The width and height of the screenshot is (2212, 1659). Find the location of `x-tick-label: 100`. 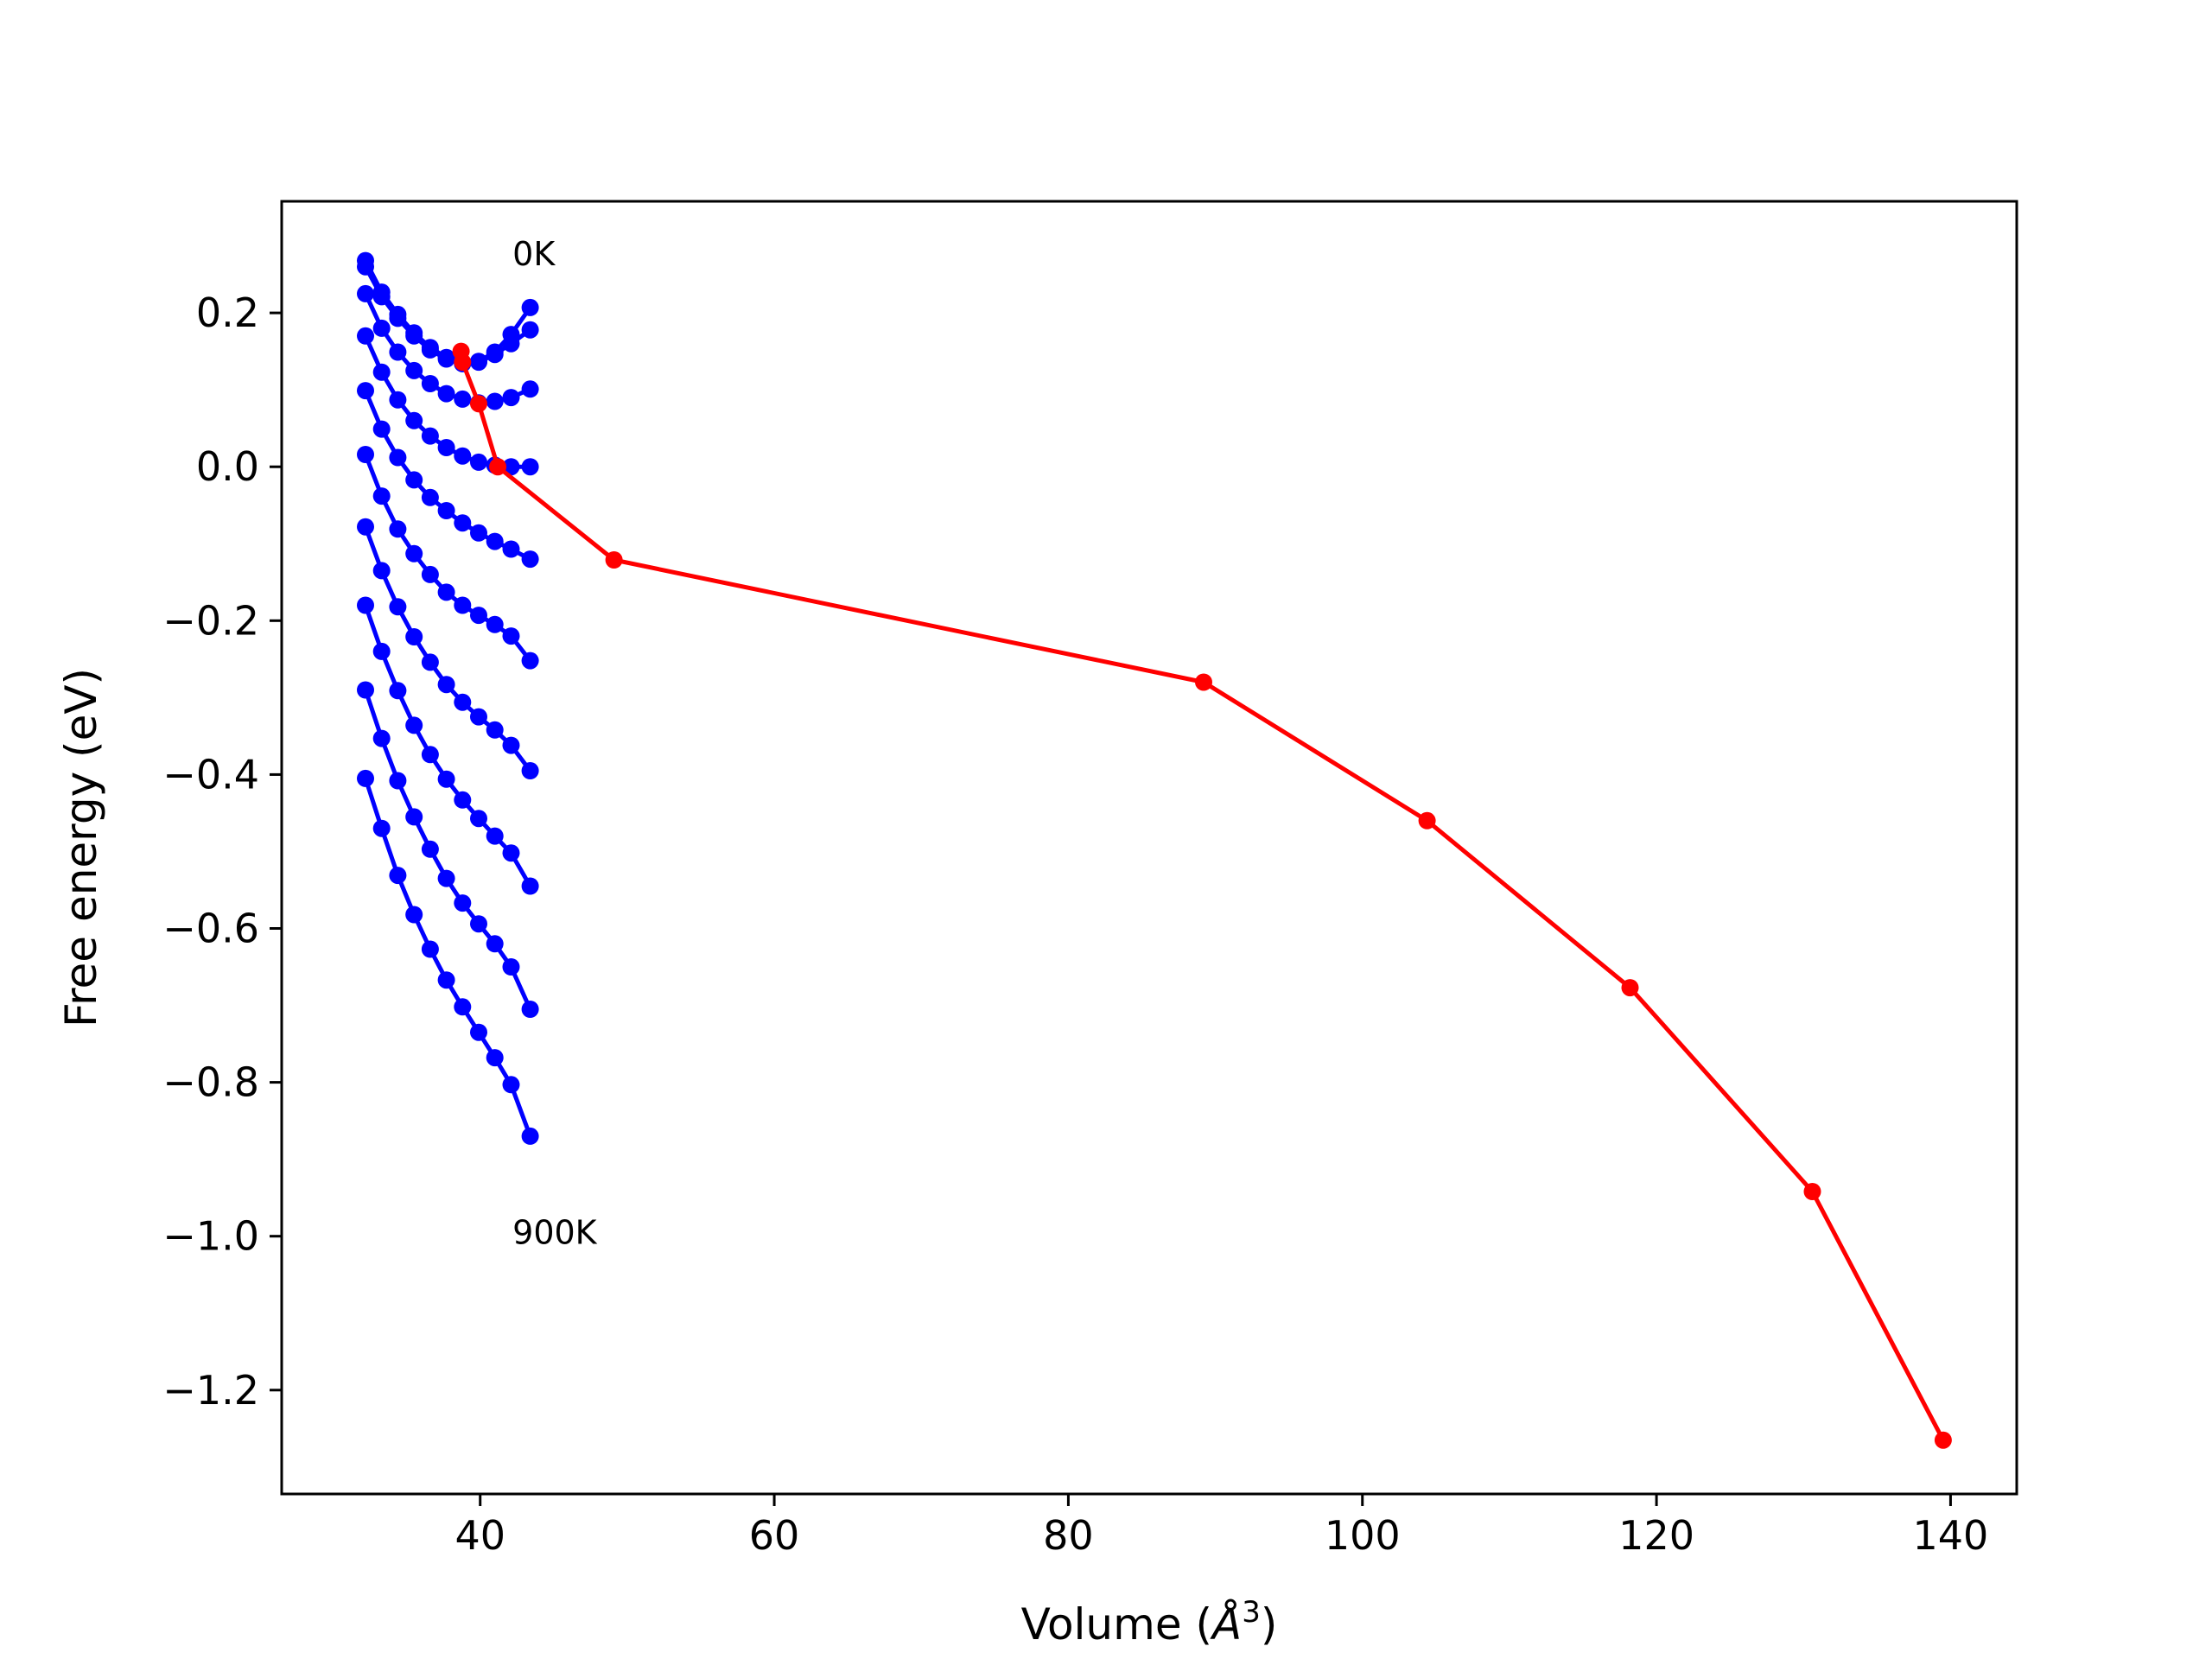

x-tick-label: 100 is located at coordinates (1363, 1535).